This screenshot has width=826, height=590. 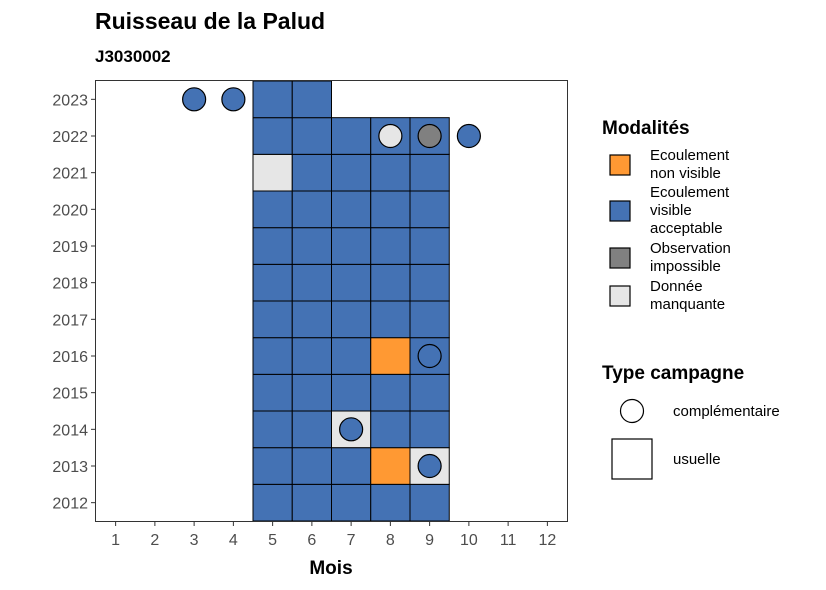 I want to click on legend-label-oi: Observation, so click(x=690, y=248).